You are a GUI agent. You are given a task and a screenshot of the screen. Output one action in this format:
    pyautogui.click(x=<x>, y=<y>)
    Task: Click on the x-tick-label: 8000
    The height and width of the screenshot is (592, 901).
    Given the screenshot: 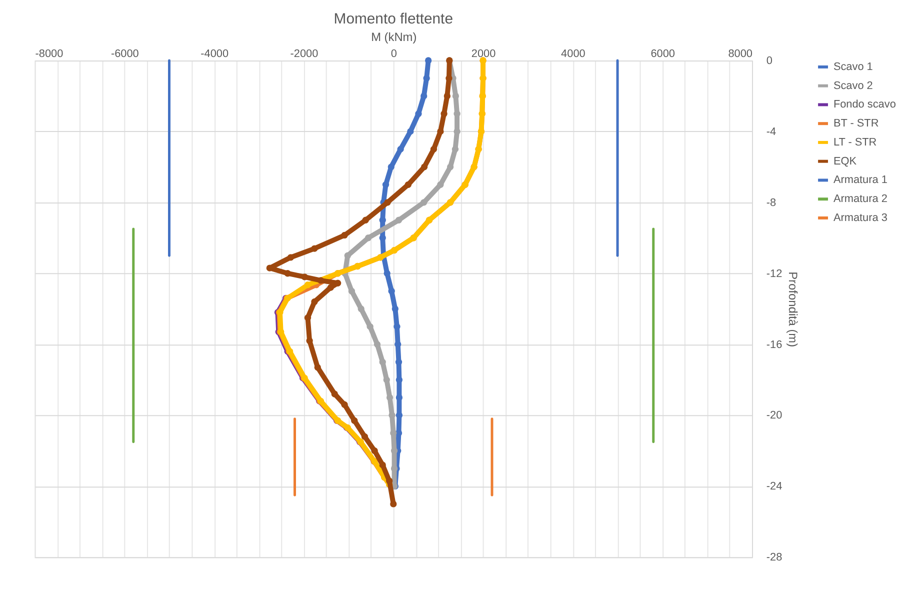 What is the action you would take?
    pyautogui.click(x=740, y=54)
    